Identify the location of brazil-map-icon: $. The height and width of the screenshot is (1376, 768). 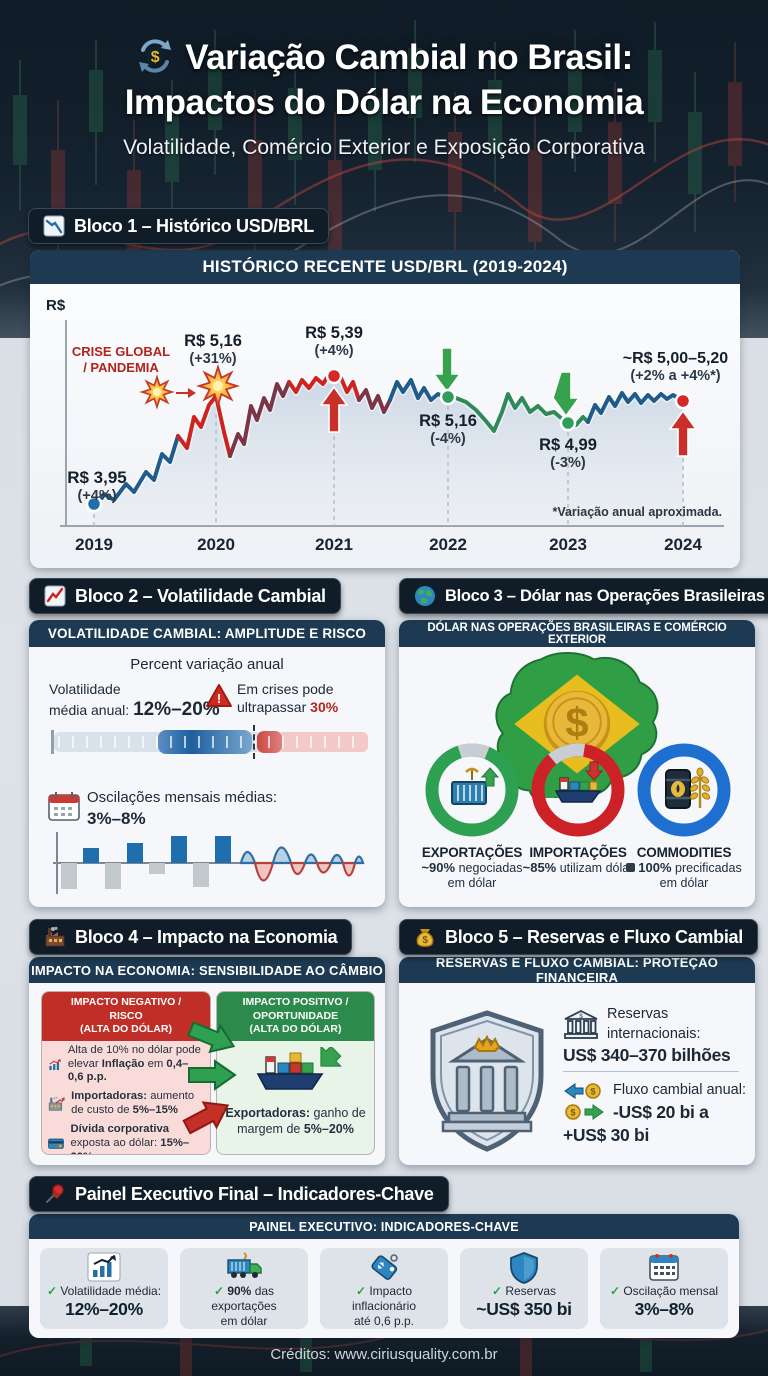
(577, 725).